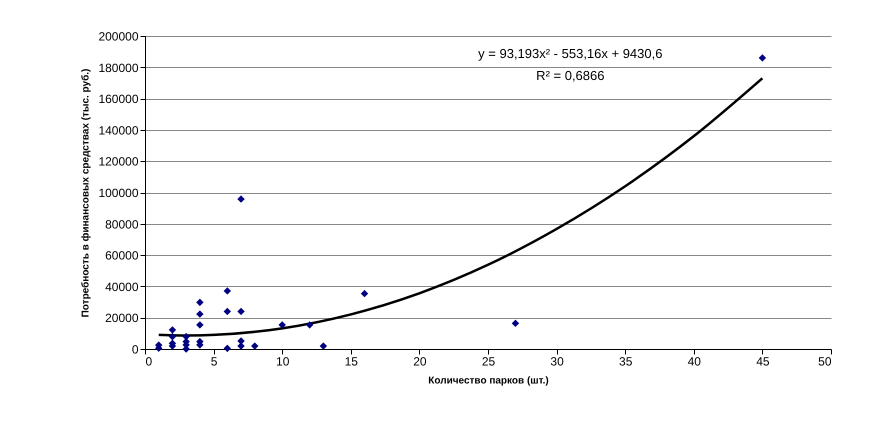  Describe the element at coordinates (570, 53) in the screenshot. I see `annotation: y = 93,193x² - 553,16x + 9430,6` at that location.